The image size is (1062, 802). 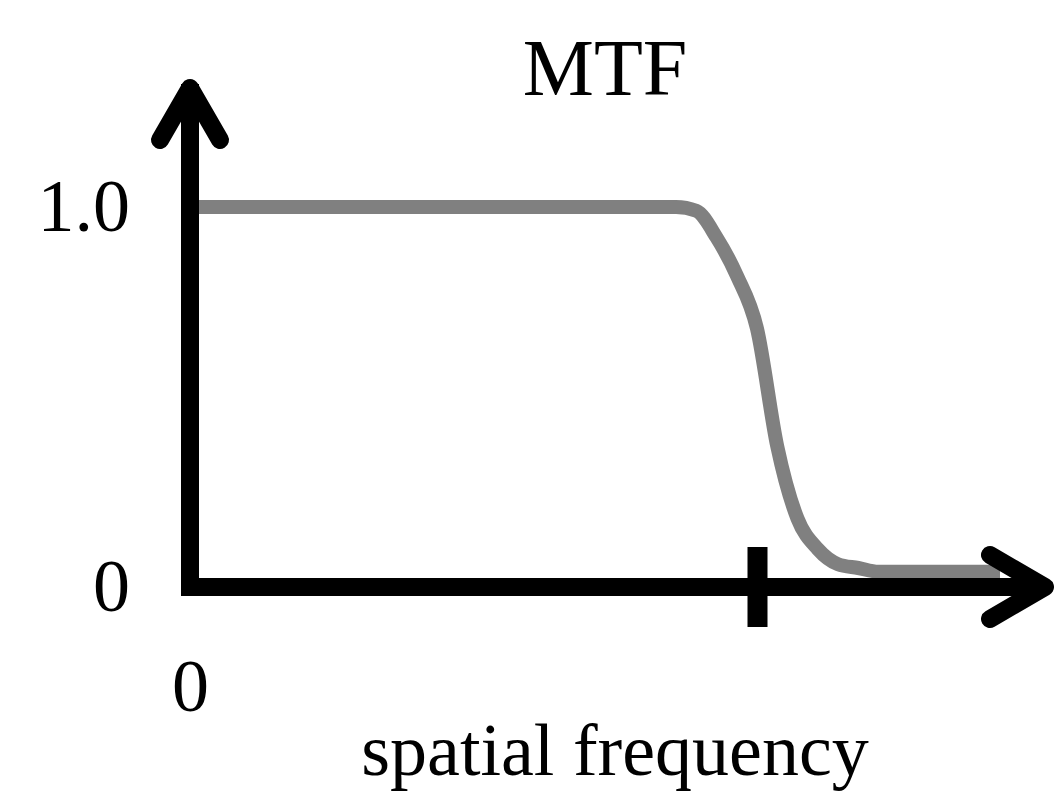 What do you see at coordinates (615, 750) in the screenshot?
I see `x-axis-title: spatial frequency` at bounding box center [615, 750].